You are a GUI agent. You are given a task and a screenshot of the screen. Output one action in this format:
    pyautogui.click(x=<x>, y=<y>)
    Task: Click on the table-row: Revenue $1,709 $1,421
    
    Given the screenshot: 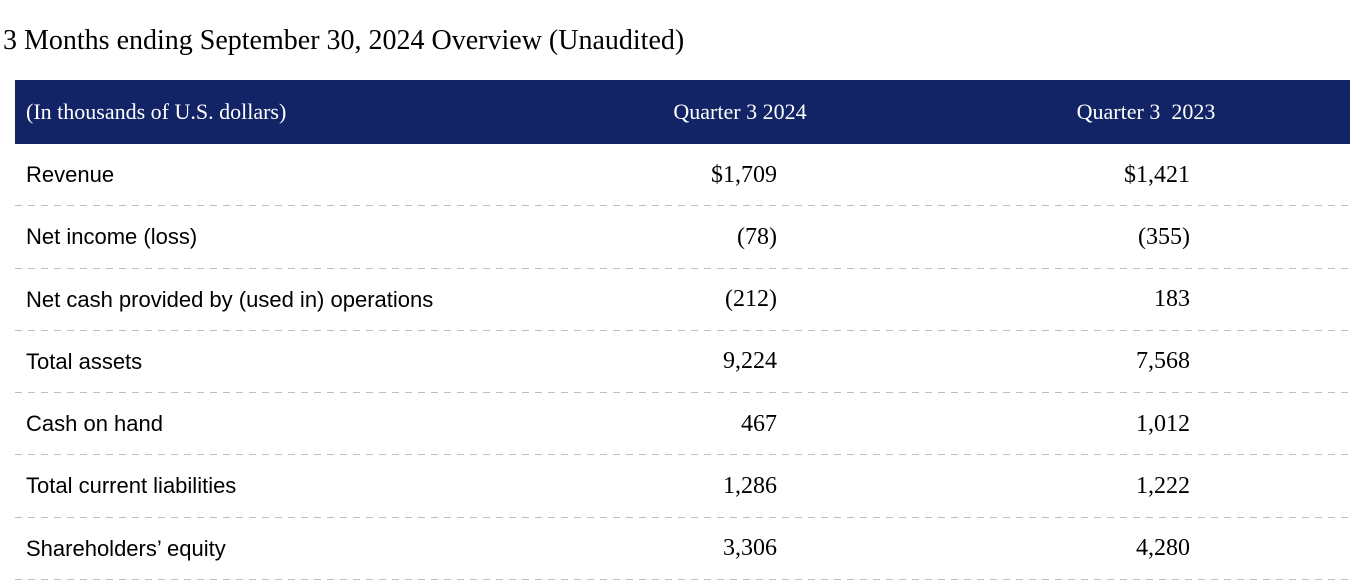 What is the action you would take?
    pyautogui.click(x=682, y=175)
    